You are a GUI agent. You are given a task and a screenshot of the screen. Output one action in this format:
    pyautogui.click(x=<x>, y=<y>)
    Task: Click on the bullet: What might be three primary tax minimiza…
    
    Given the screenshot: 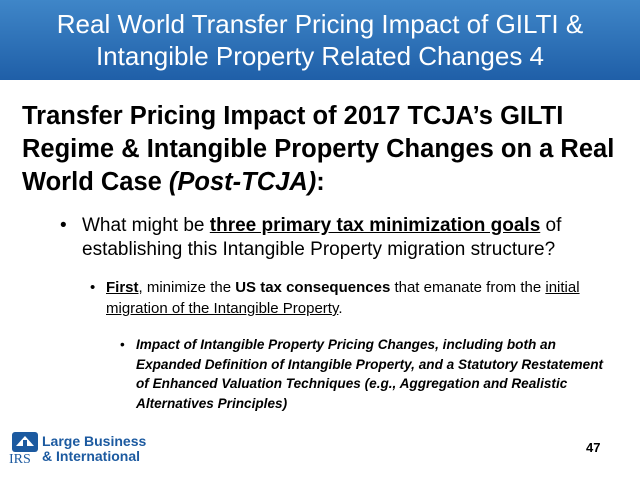 What is the action you would take?
    pyautogui.click(x=352, y=238)
    